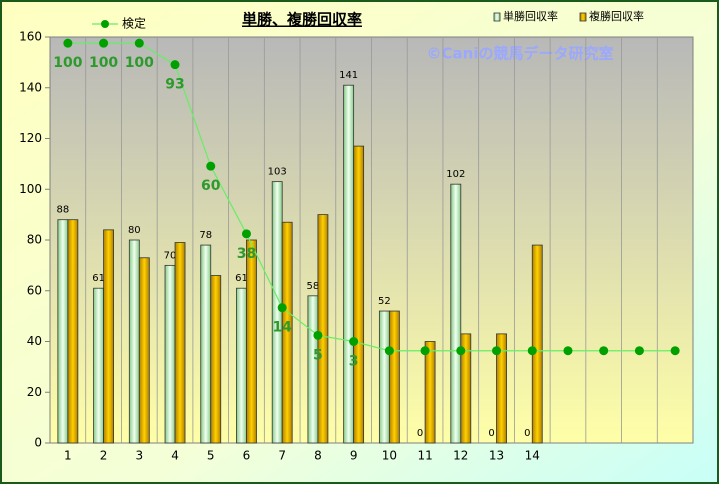 The height and width of the screenshot is (488, 719). What do you see at coordinates (313, 286) in the screenshot?
I see `data-label: 58` at bounding box center [313, 286].